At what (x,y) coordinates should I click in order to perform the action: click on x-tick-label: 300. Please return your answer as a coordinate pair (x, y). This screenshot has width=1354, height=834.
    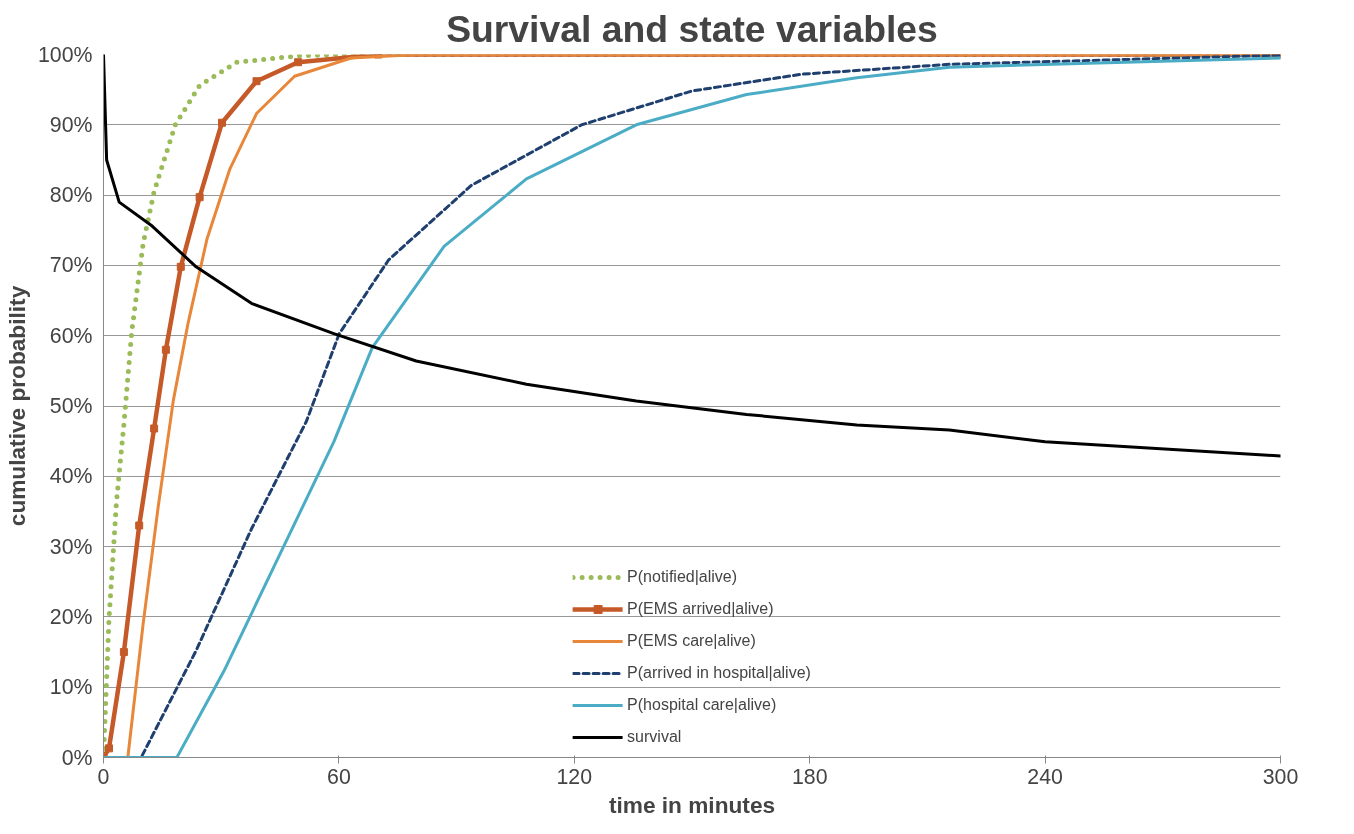
    Looking at the image, I should click on (1280, 776).